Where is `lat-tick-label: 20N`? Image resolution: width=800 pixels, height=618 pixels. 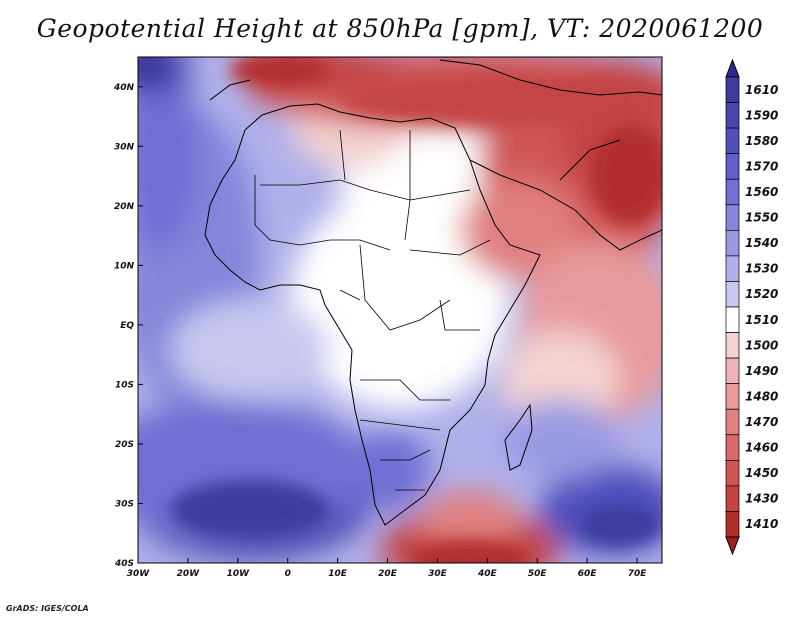
lat-tick-label: 20N is located at coordinates (124, 207).